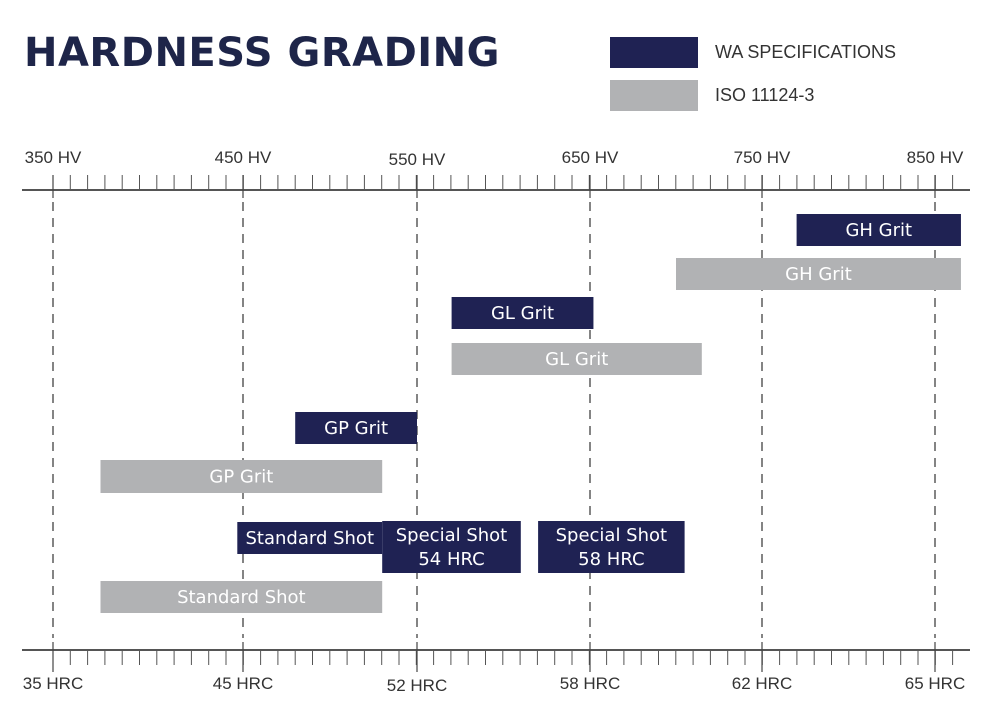  I want to click on top-tick-label: 850 HV, so click(935, 157).